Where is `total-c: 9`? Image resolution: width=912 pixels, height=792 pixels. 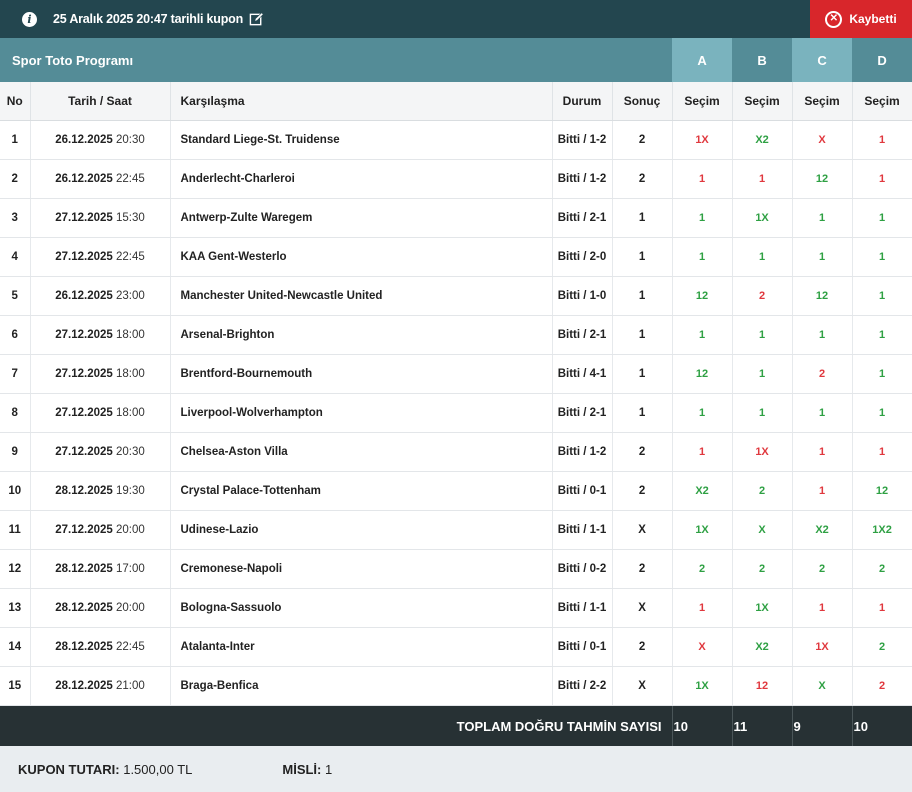 total-c: 9 is located at coordinates (822, 725).